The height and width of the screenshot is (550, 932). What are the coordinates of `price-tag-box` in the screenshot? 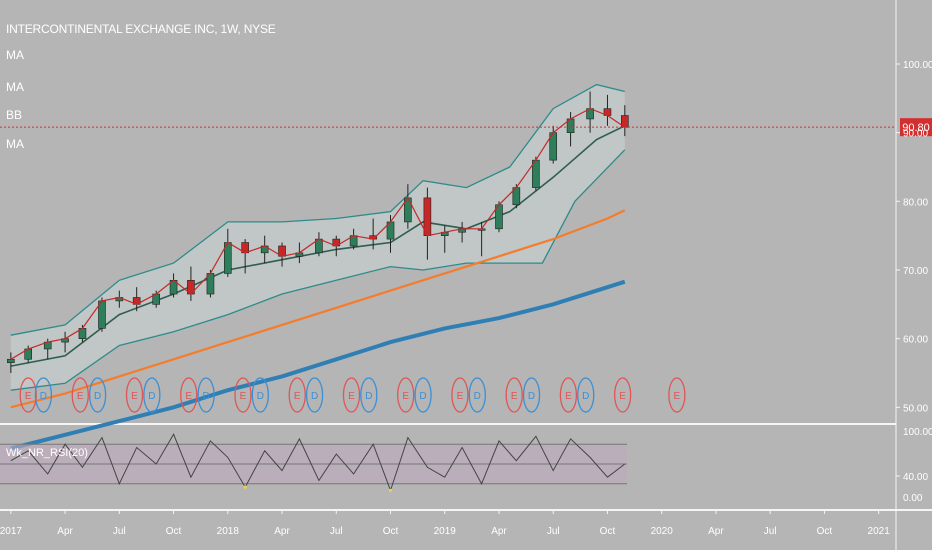 It's located at (916, 127).